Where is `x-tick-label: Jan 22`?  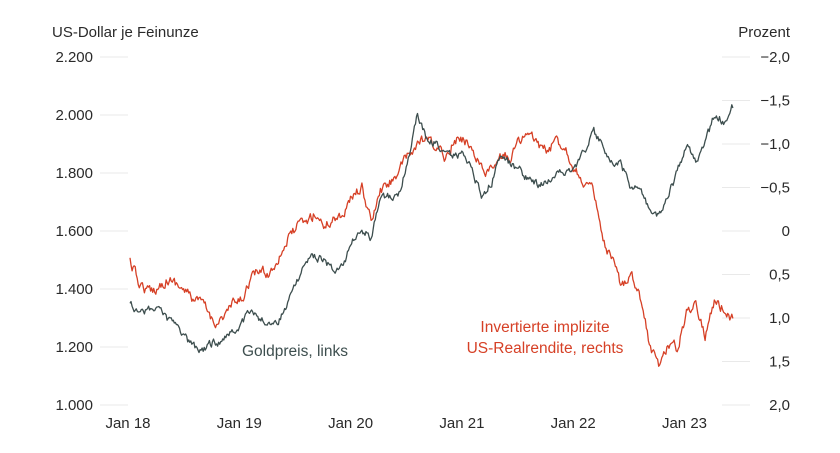
x-tick-label: Jan 22 is located at coordinates (573, 423).